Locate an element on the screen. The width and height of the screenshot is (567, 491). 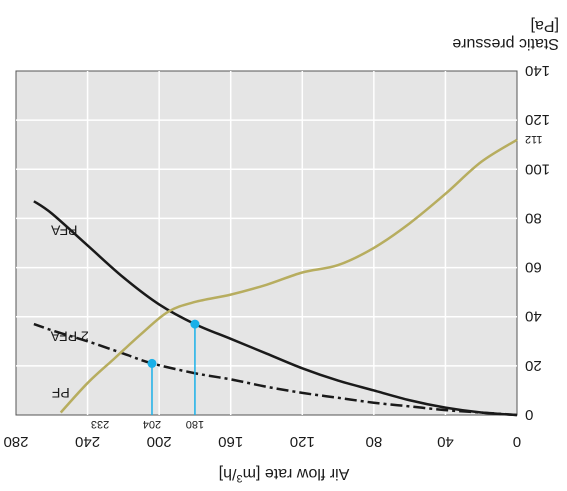
x-tick-label: 80 is located at coordinates (374, 441).